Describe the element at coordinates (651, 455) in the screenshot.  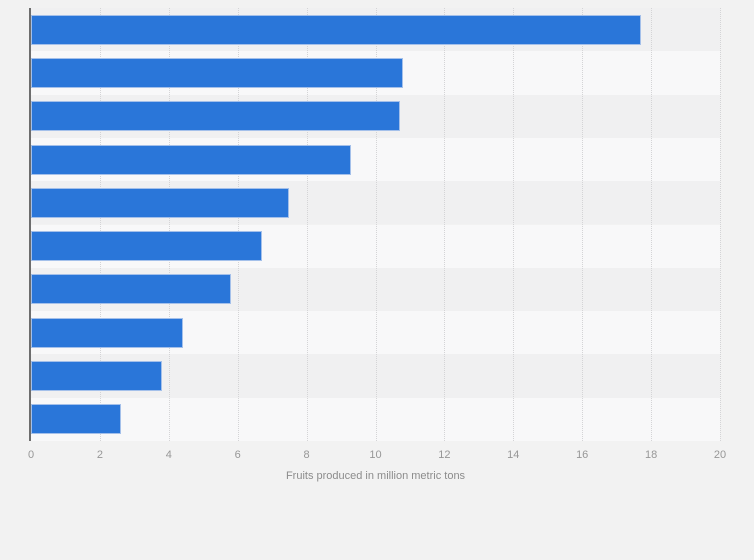
I see `x-tick-label: 18` at that location.